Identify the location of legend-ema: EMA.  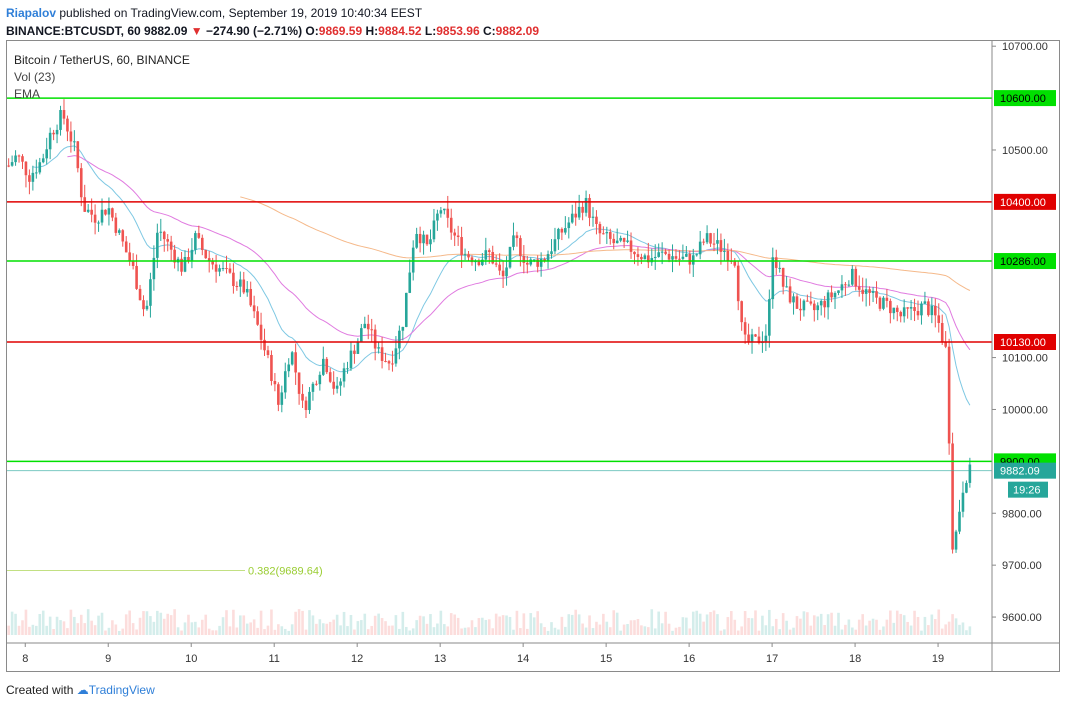
(27, 94).